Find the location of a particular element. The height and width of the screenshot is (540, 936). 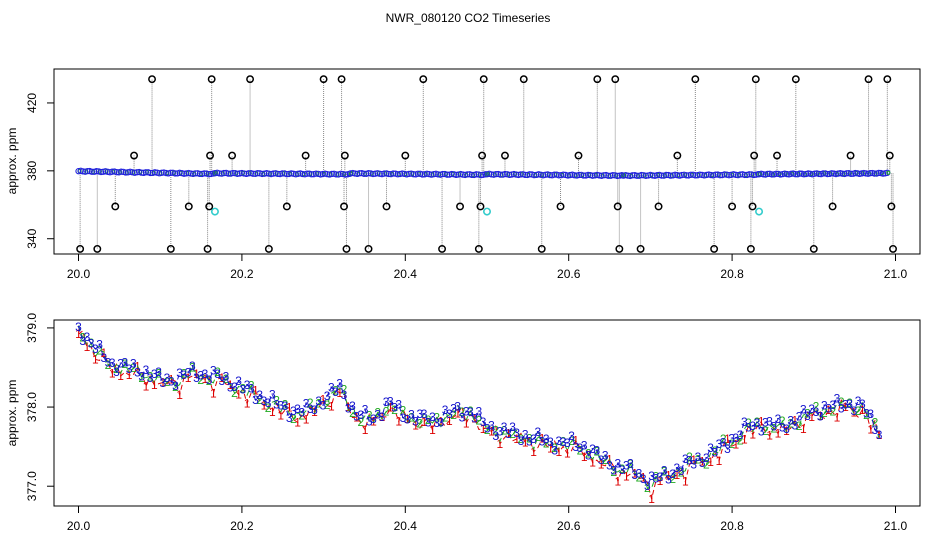

x-tick-label: 20.4 is located at coordinates (406, 526).